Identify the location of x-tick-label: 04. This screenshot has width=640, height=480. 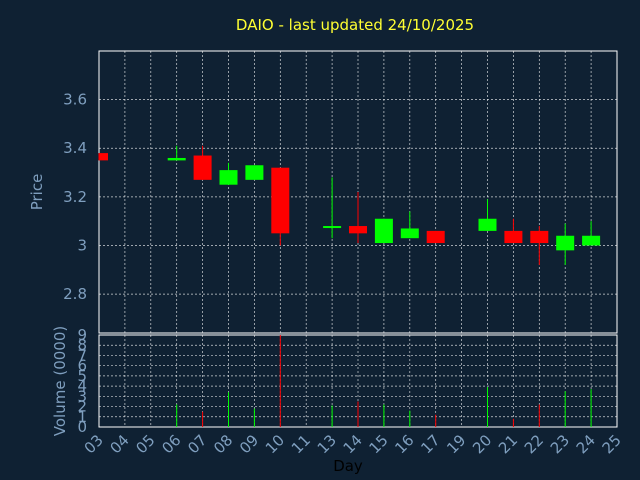
(119, 444).